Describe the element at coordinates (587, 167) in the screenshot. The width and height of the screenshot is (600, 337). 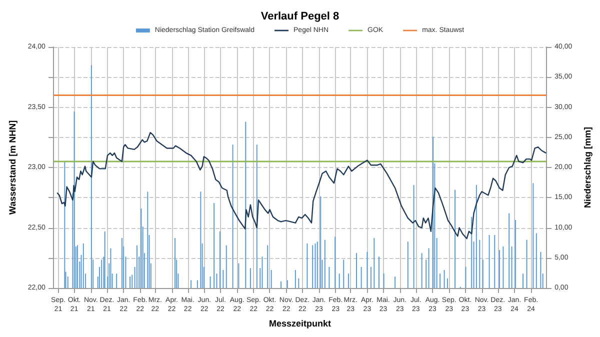
I see `y2-axis-title: Niederschlag [mm]` at that location.